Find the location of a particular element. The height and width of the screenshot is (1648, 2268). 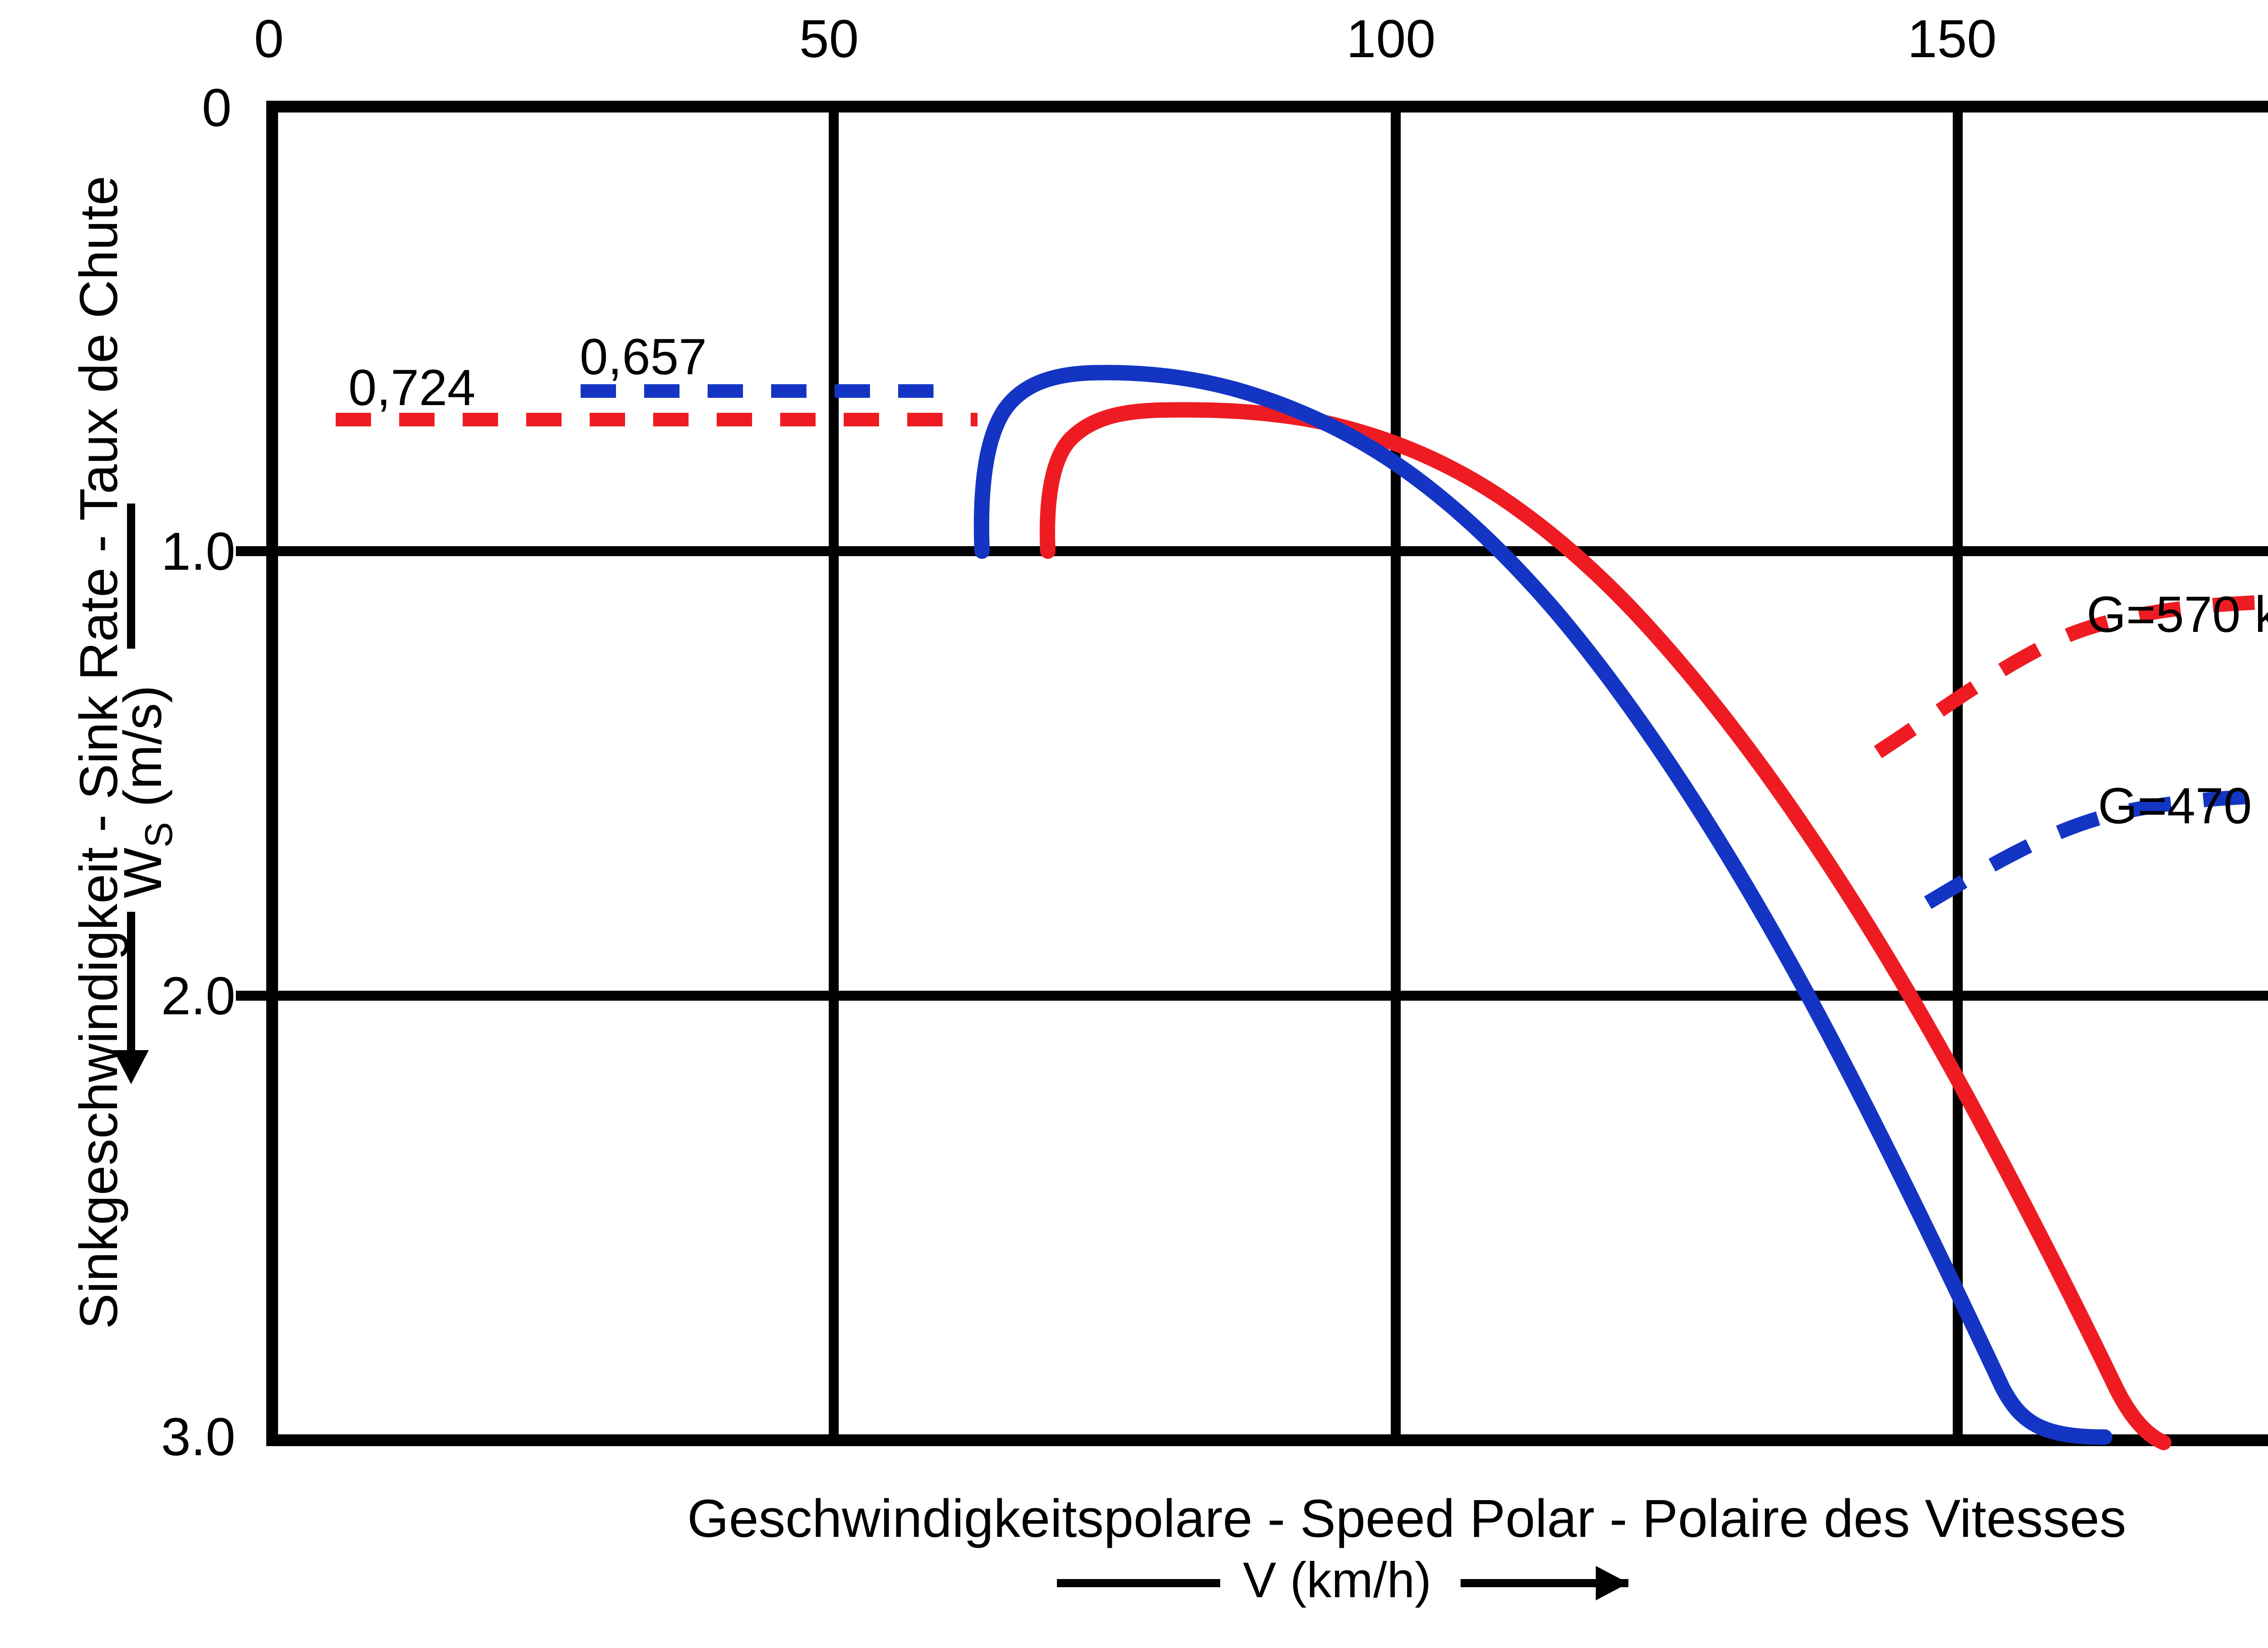

y-caption-arrowhead is located at coordinates (131, 1067).